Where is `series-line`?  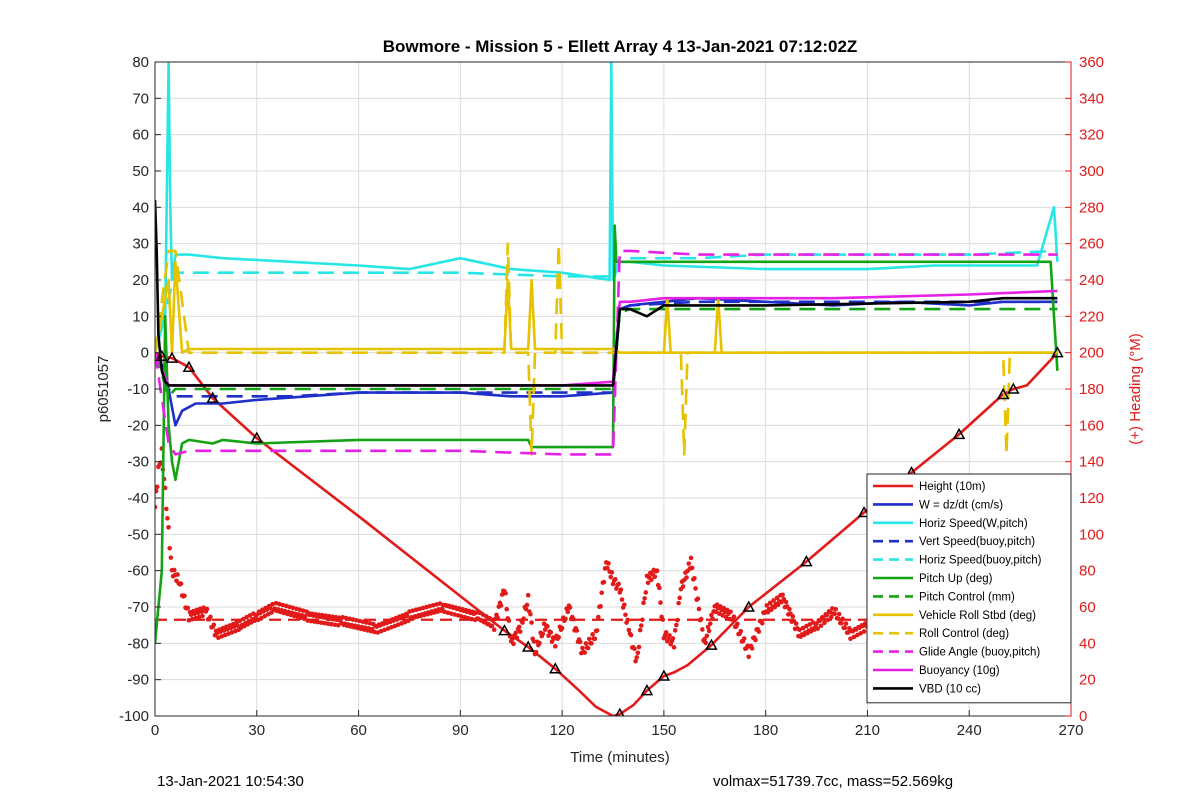 series-line is located at coordinates (606, 352).